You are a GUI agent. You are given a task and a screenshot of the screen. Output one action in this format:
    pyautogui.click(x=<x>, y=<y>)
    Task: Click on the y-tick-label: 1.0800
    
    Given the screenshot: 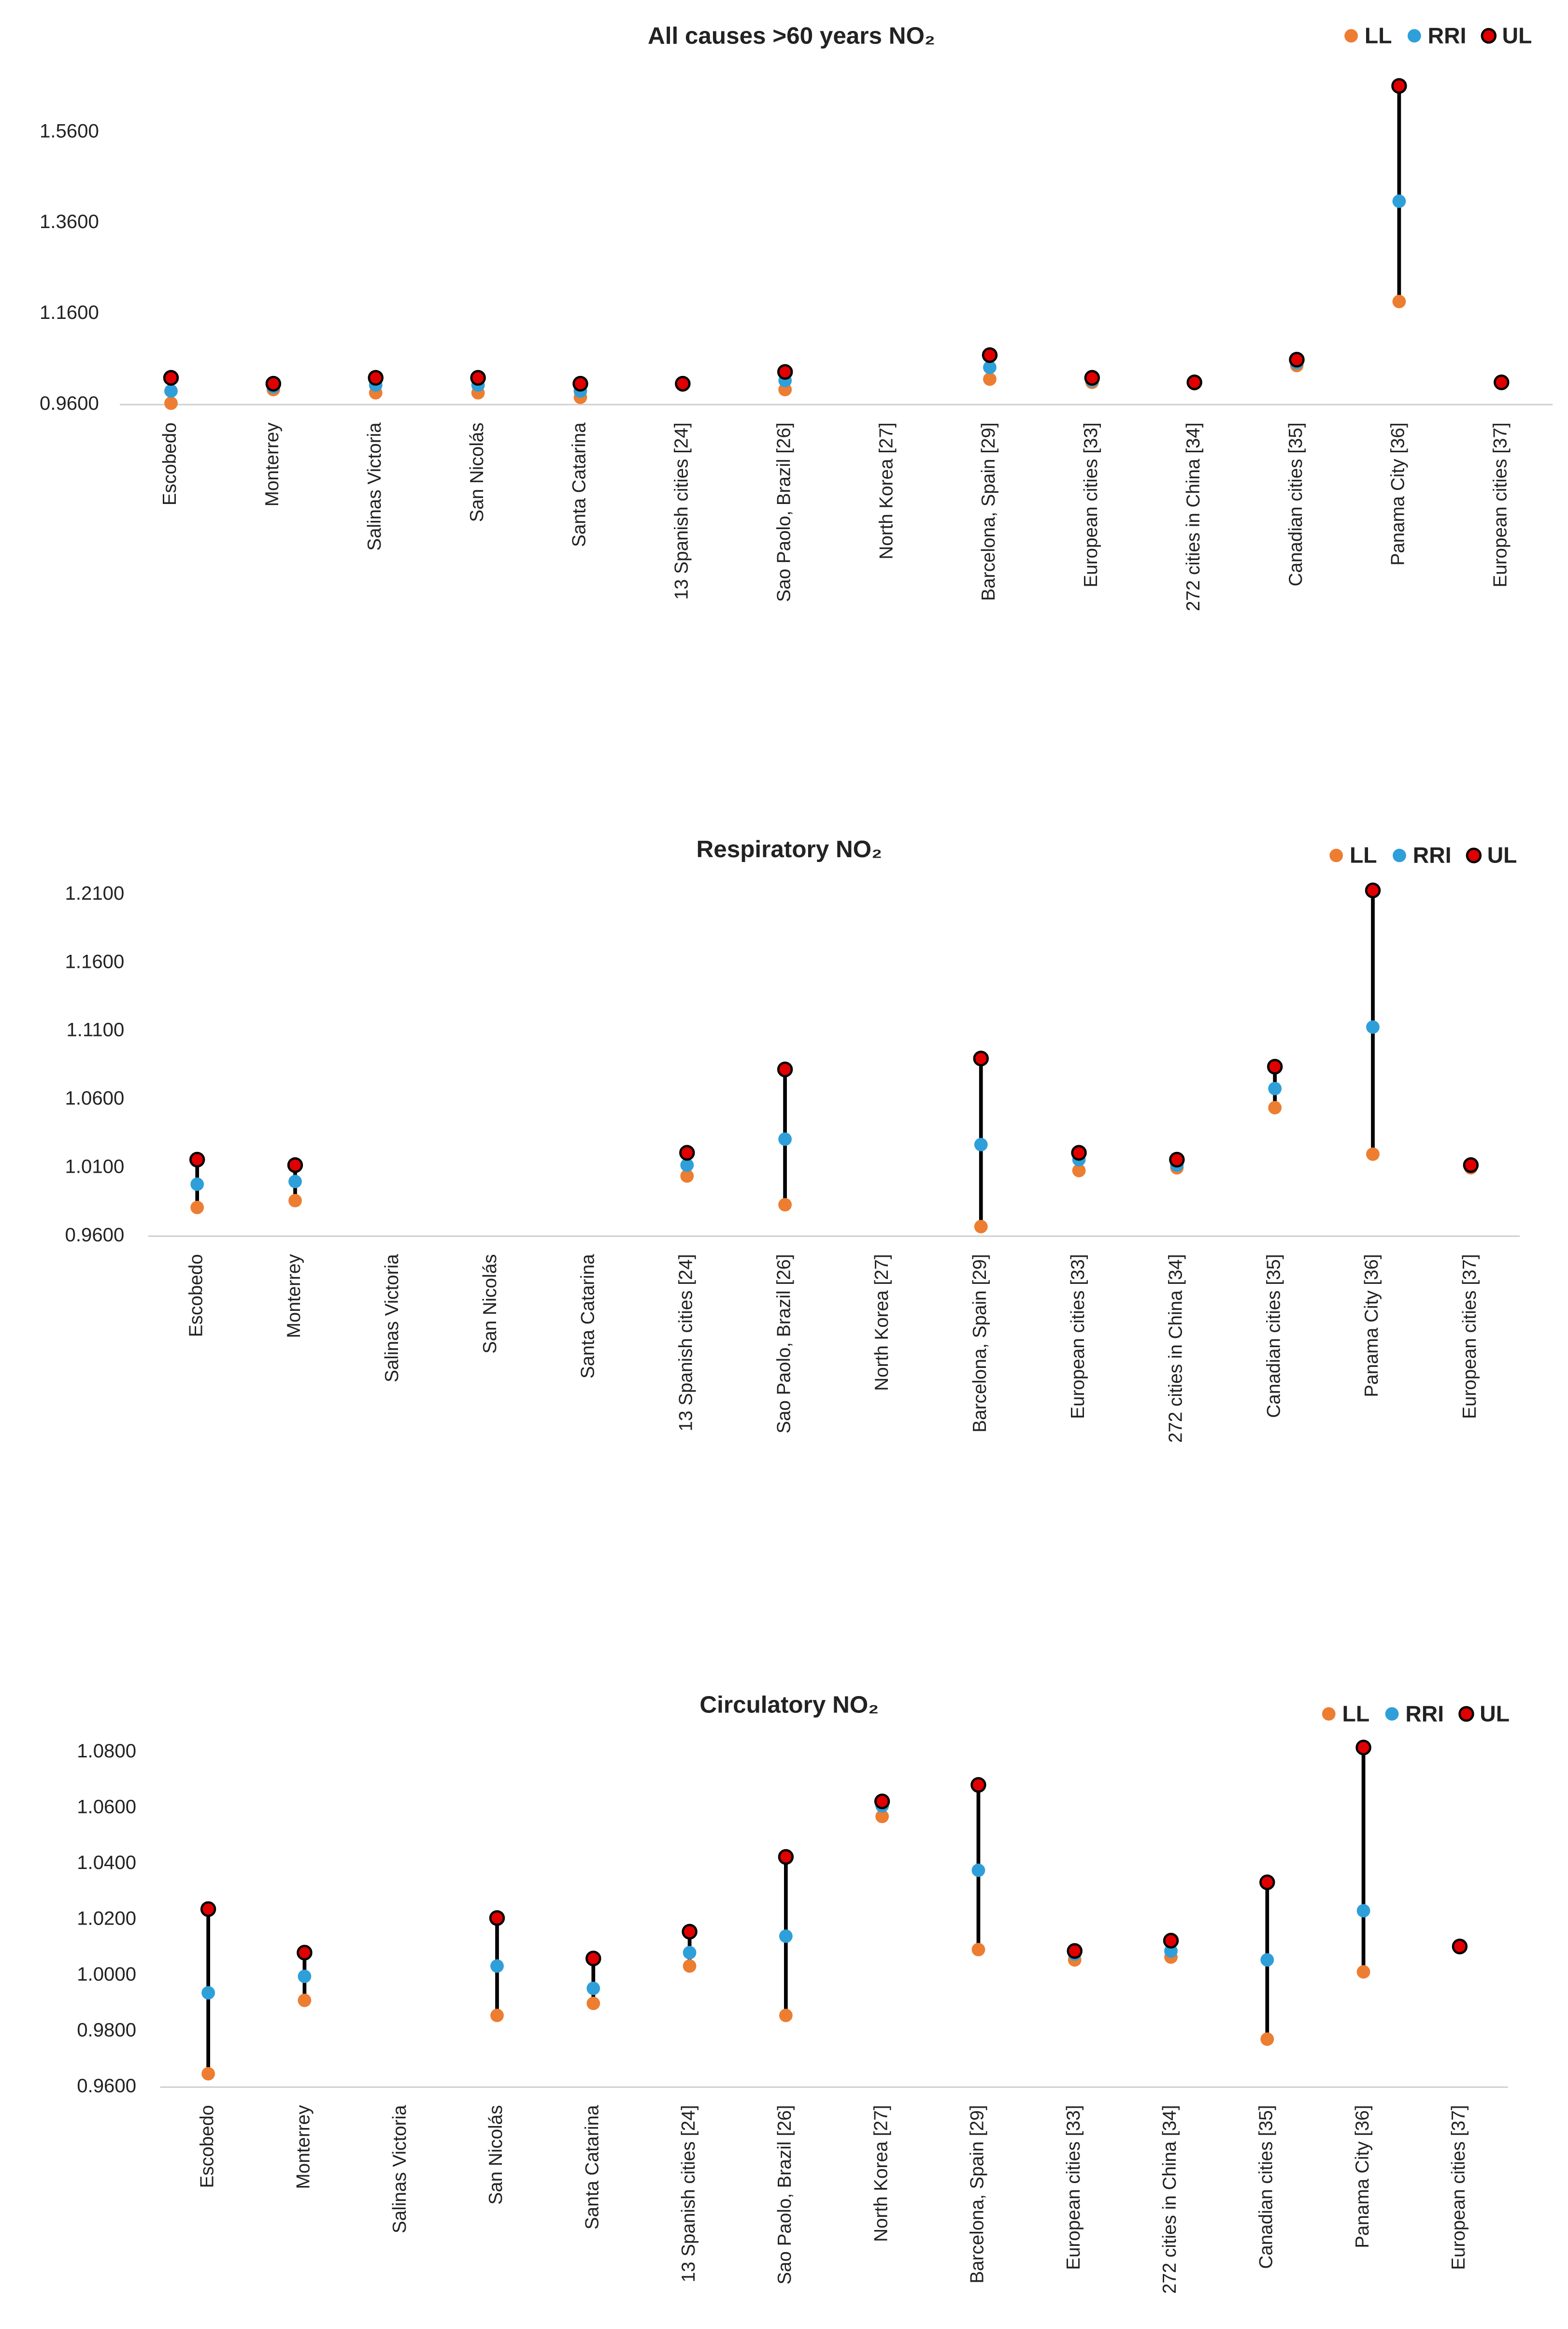 What is the action you would take?
    pyautogui.click(x=106, y=1751)
    